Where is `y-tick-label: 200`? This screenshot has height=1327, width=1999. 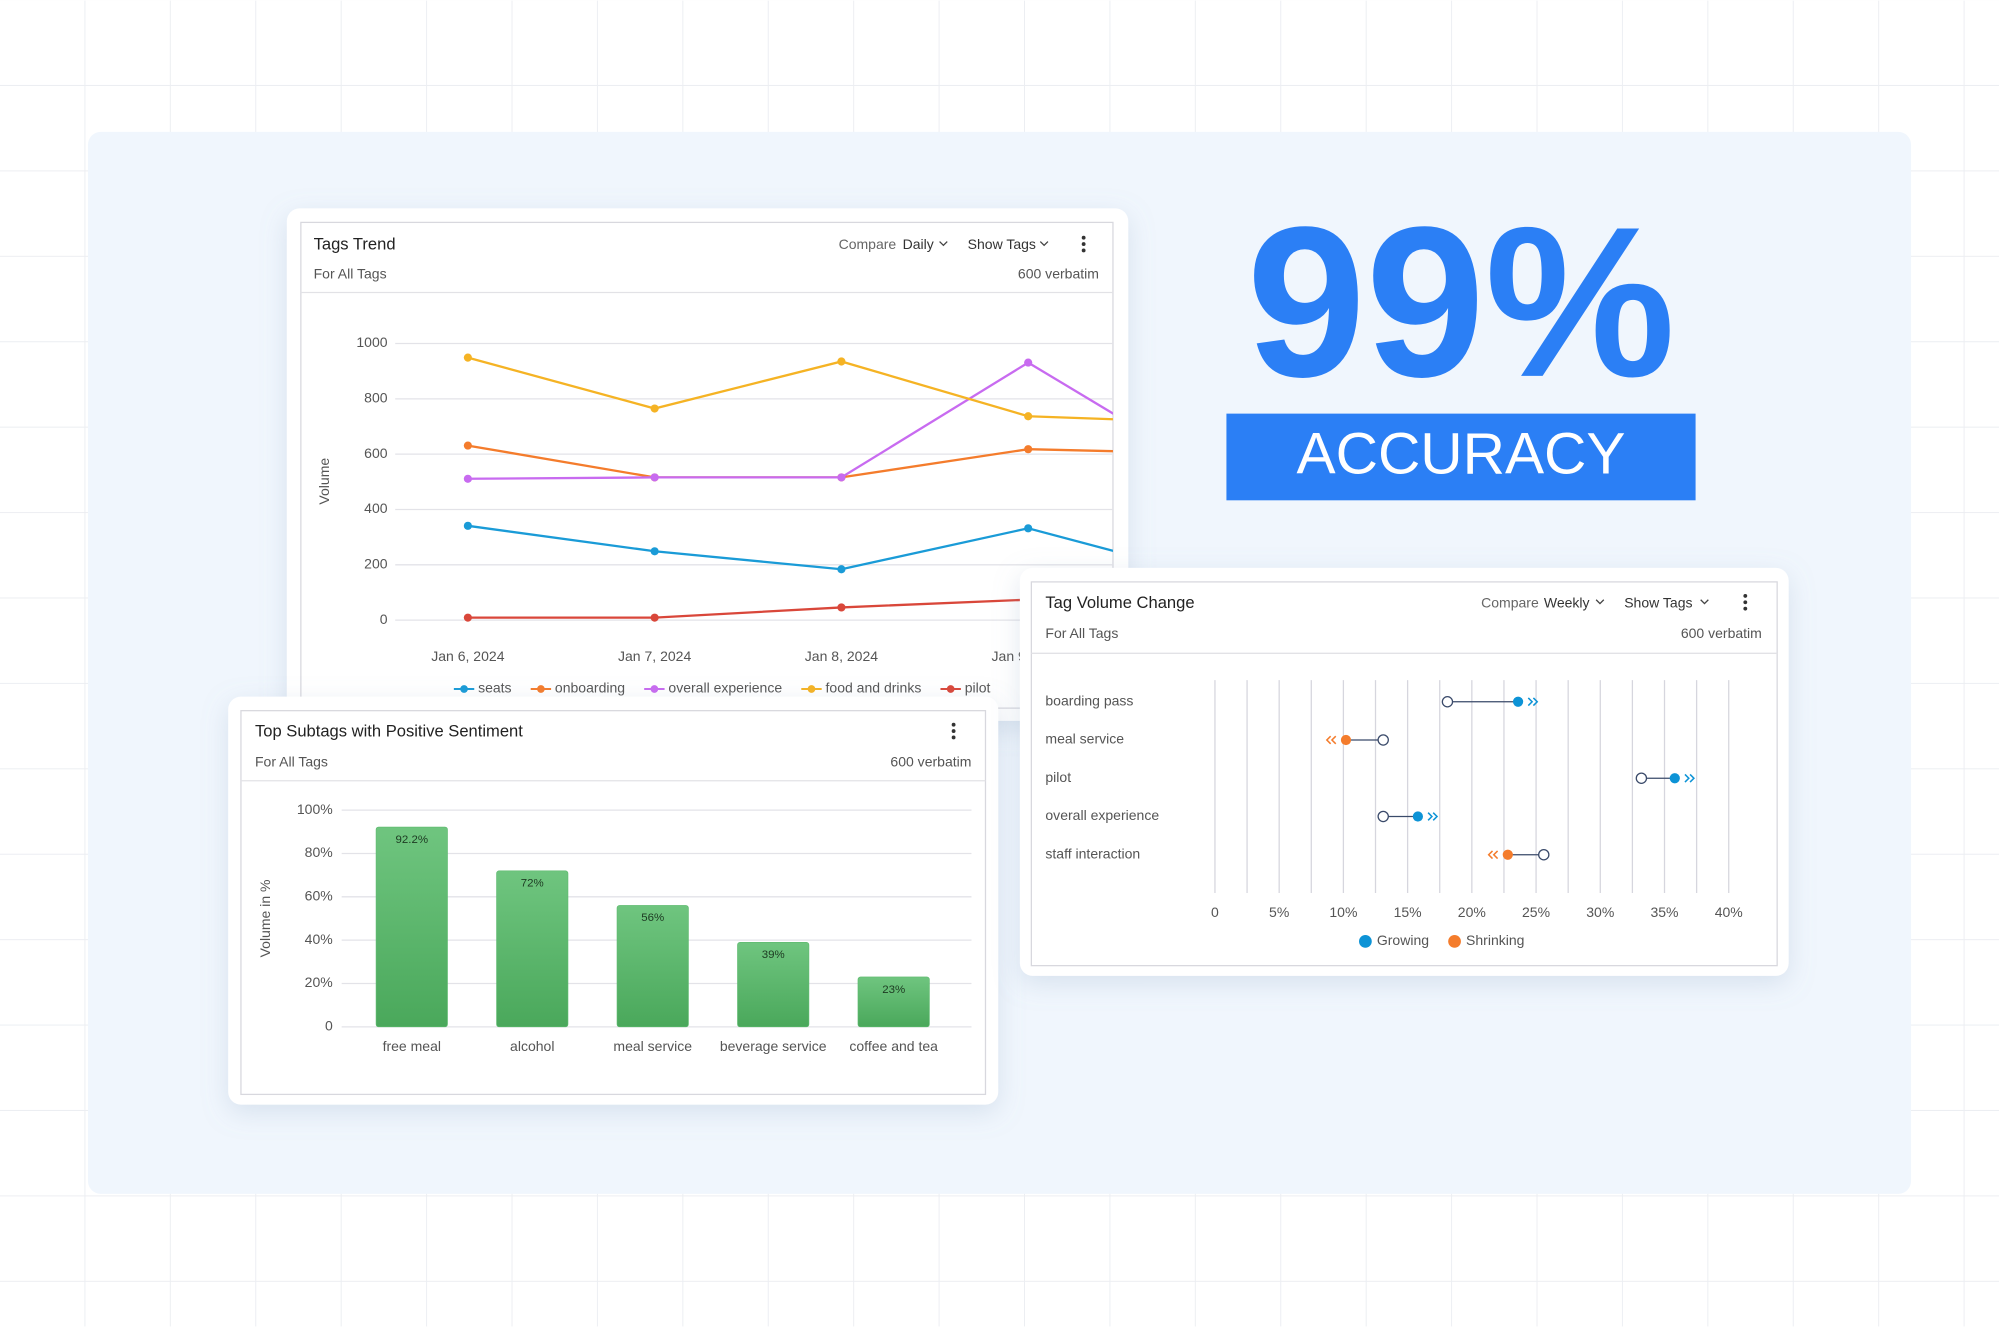 y-tick-label: 200 is located at coordinates (376, 564).